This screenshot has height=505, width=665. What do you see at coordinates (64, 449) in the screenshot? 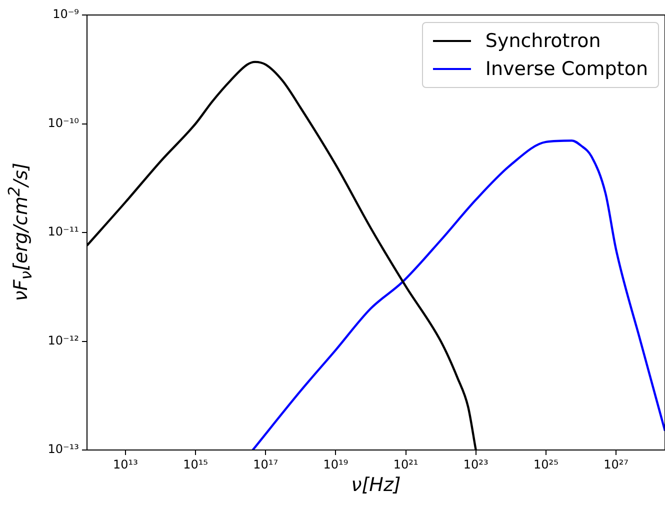
I see `y-tick-label: 10⁻¹³` at bounding box center [64, 449].